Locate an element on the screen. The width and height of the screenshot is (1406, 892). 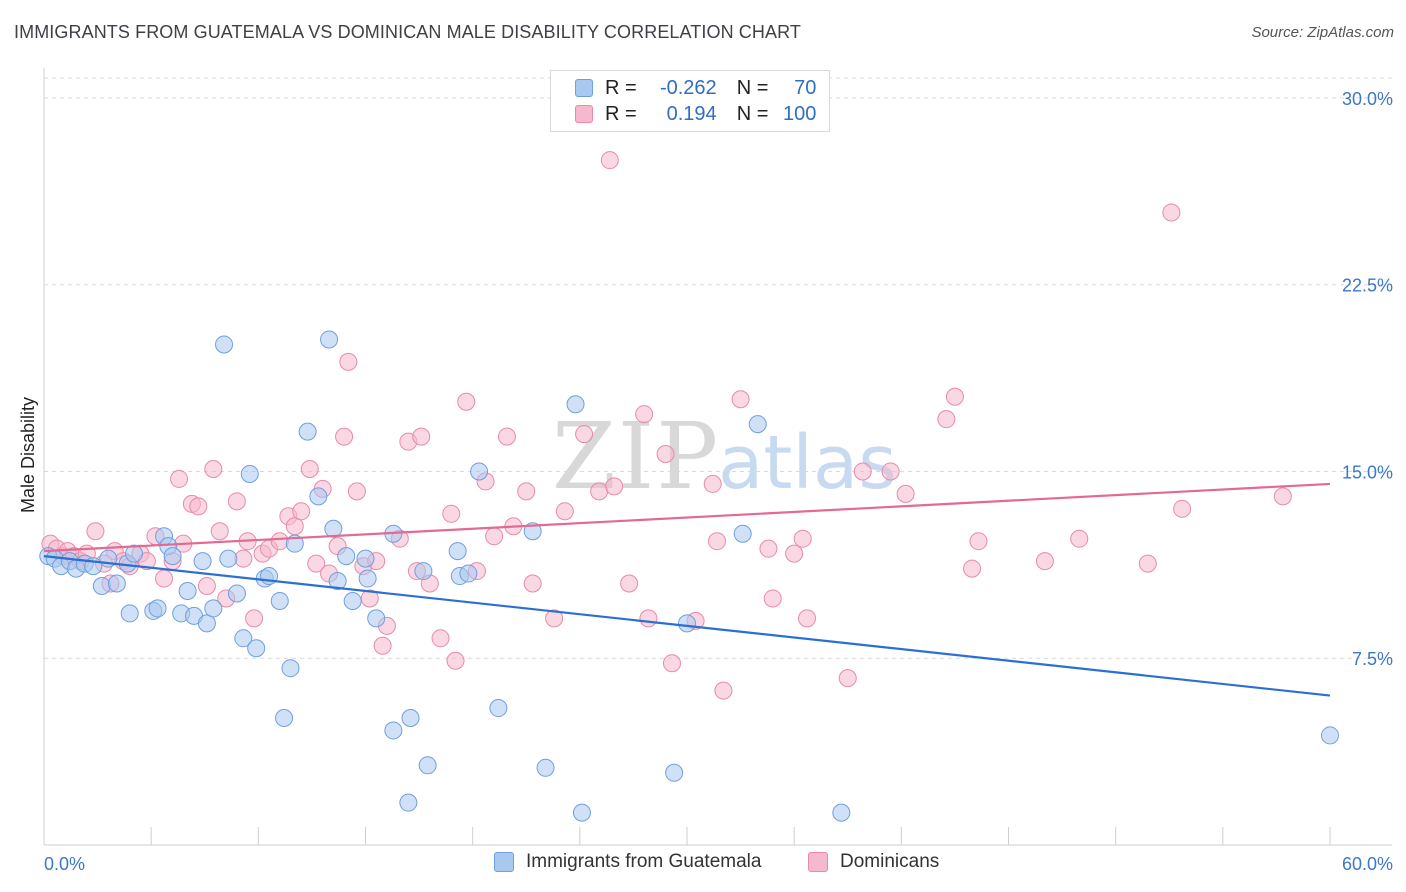
legend-r-value: 0.194 is located at coordinates (691, 113).